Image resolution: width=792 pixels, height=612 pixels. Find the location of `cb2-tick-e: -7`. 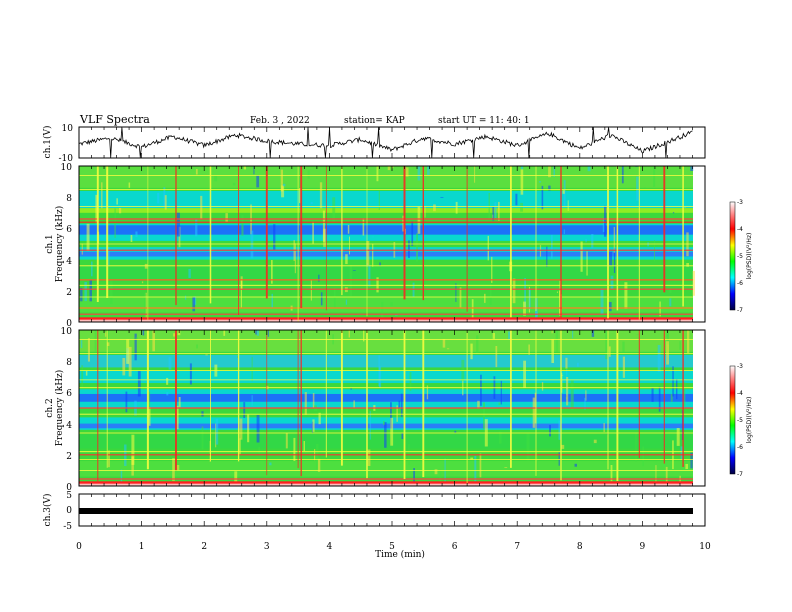

cb2-tick-e: -7 is located at coordinates (740, 474).